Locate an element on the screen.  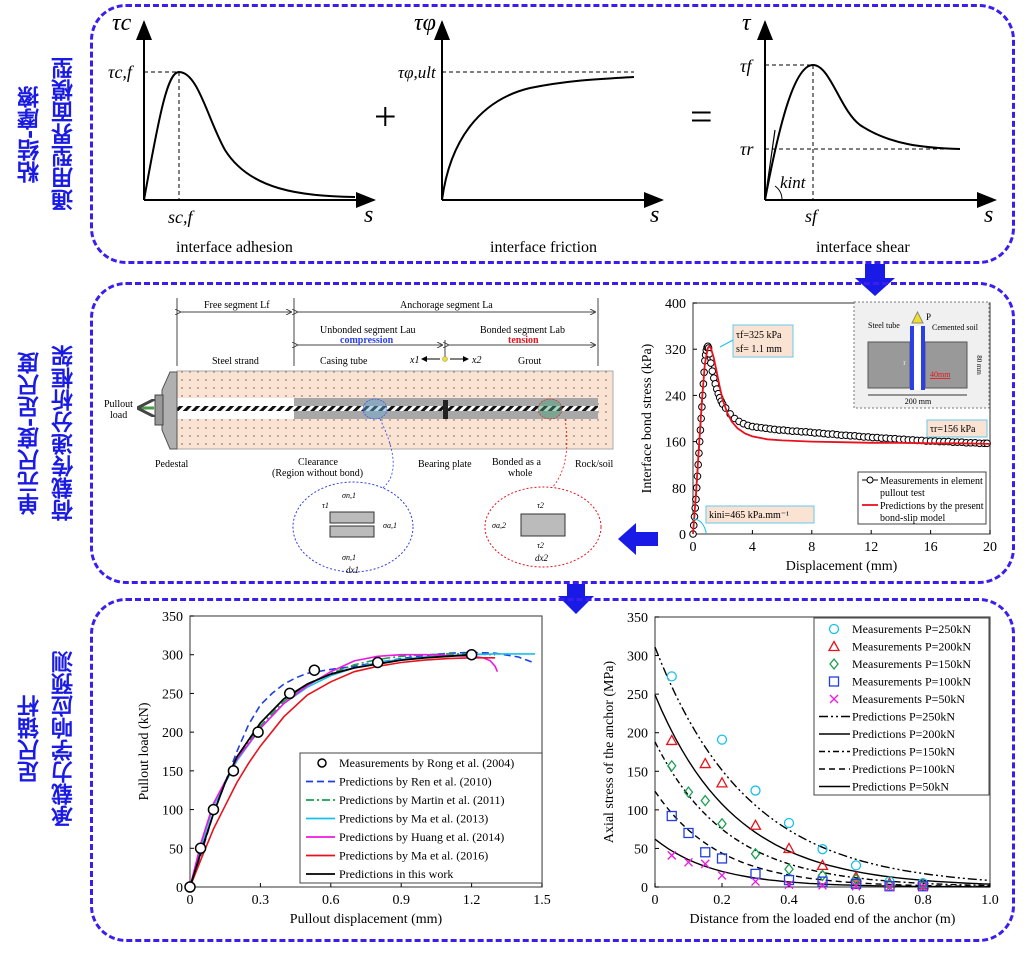
element2-tau-bottom: τ2 is located at coordinates (540, 545).